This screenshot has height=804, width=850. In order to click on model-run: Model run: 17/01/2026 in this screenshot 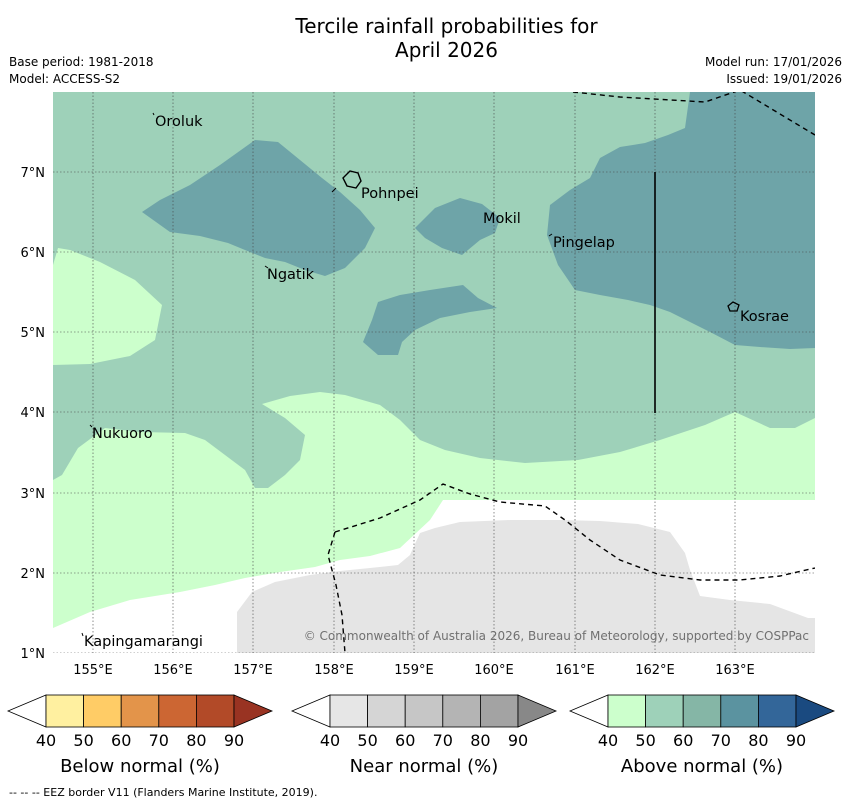, I will do `click(773, 62)`.